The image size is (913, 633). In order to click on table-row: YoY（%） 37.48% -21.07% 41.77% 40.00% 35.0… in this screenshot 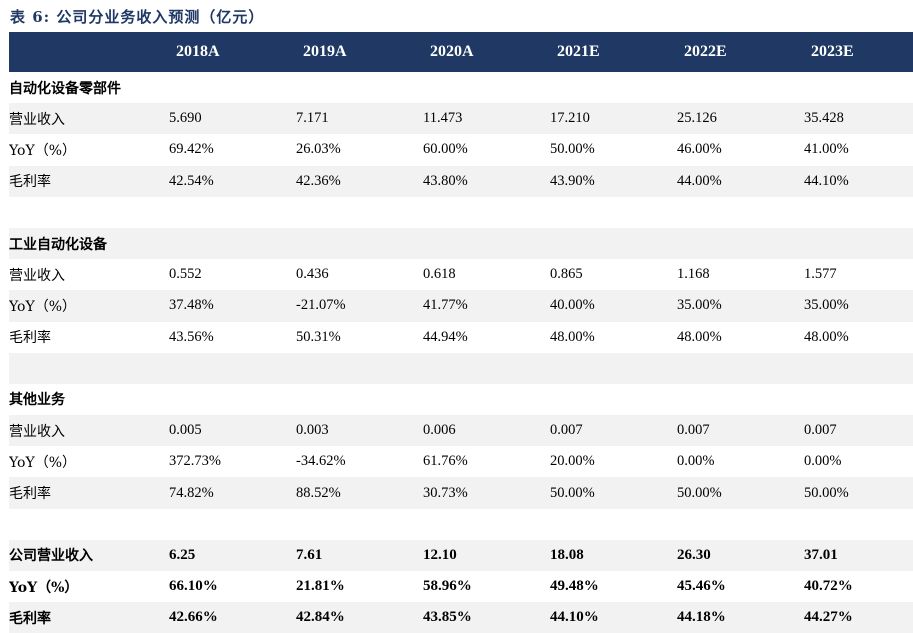, I will do `click(461, 306)`.